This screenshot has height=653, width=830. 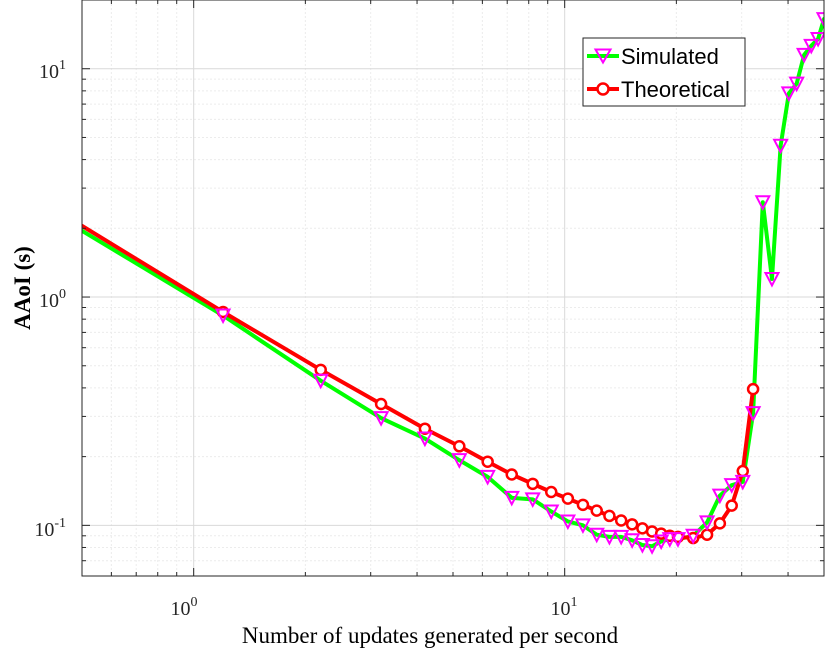 What do you see at coordinates (22, 288) in the screenshot?
I see `y-axis-title: AAoI (s)` at bounding box center [22, 288].